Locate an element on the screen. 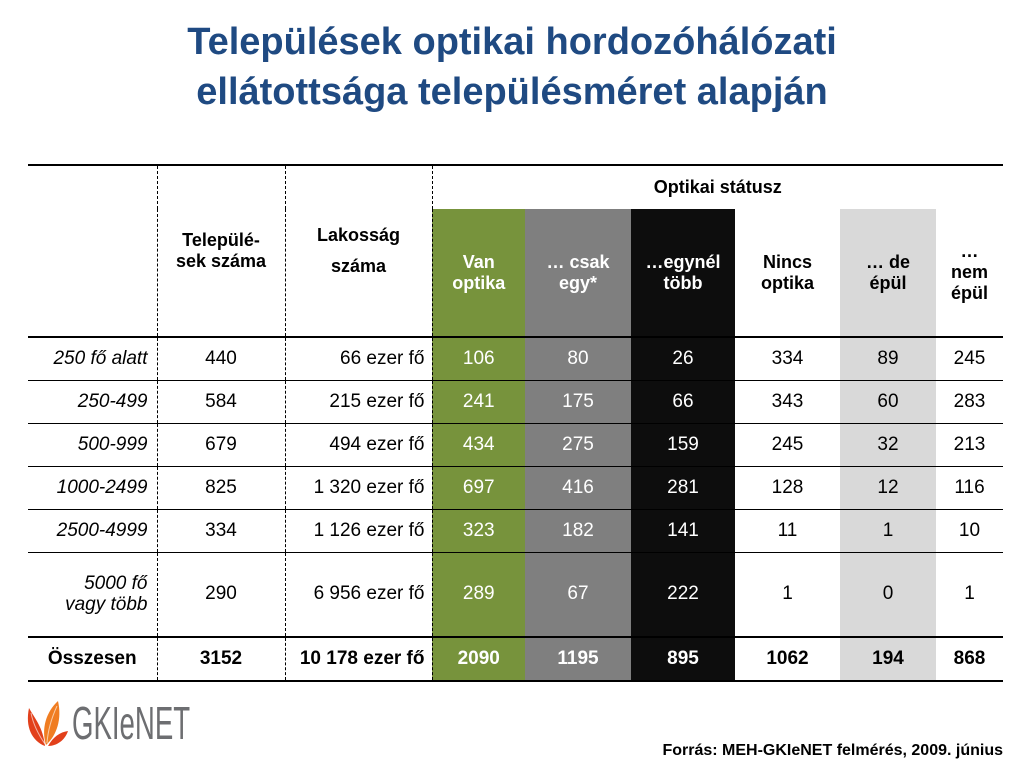 This screenshot has height=768, width=1024. row-label-text: 250-499 is located at coordinates (112, 401).